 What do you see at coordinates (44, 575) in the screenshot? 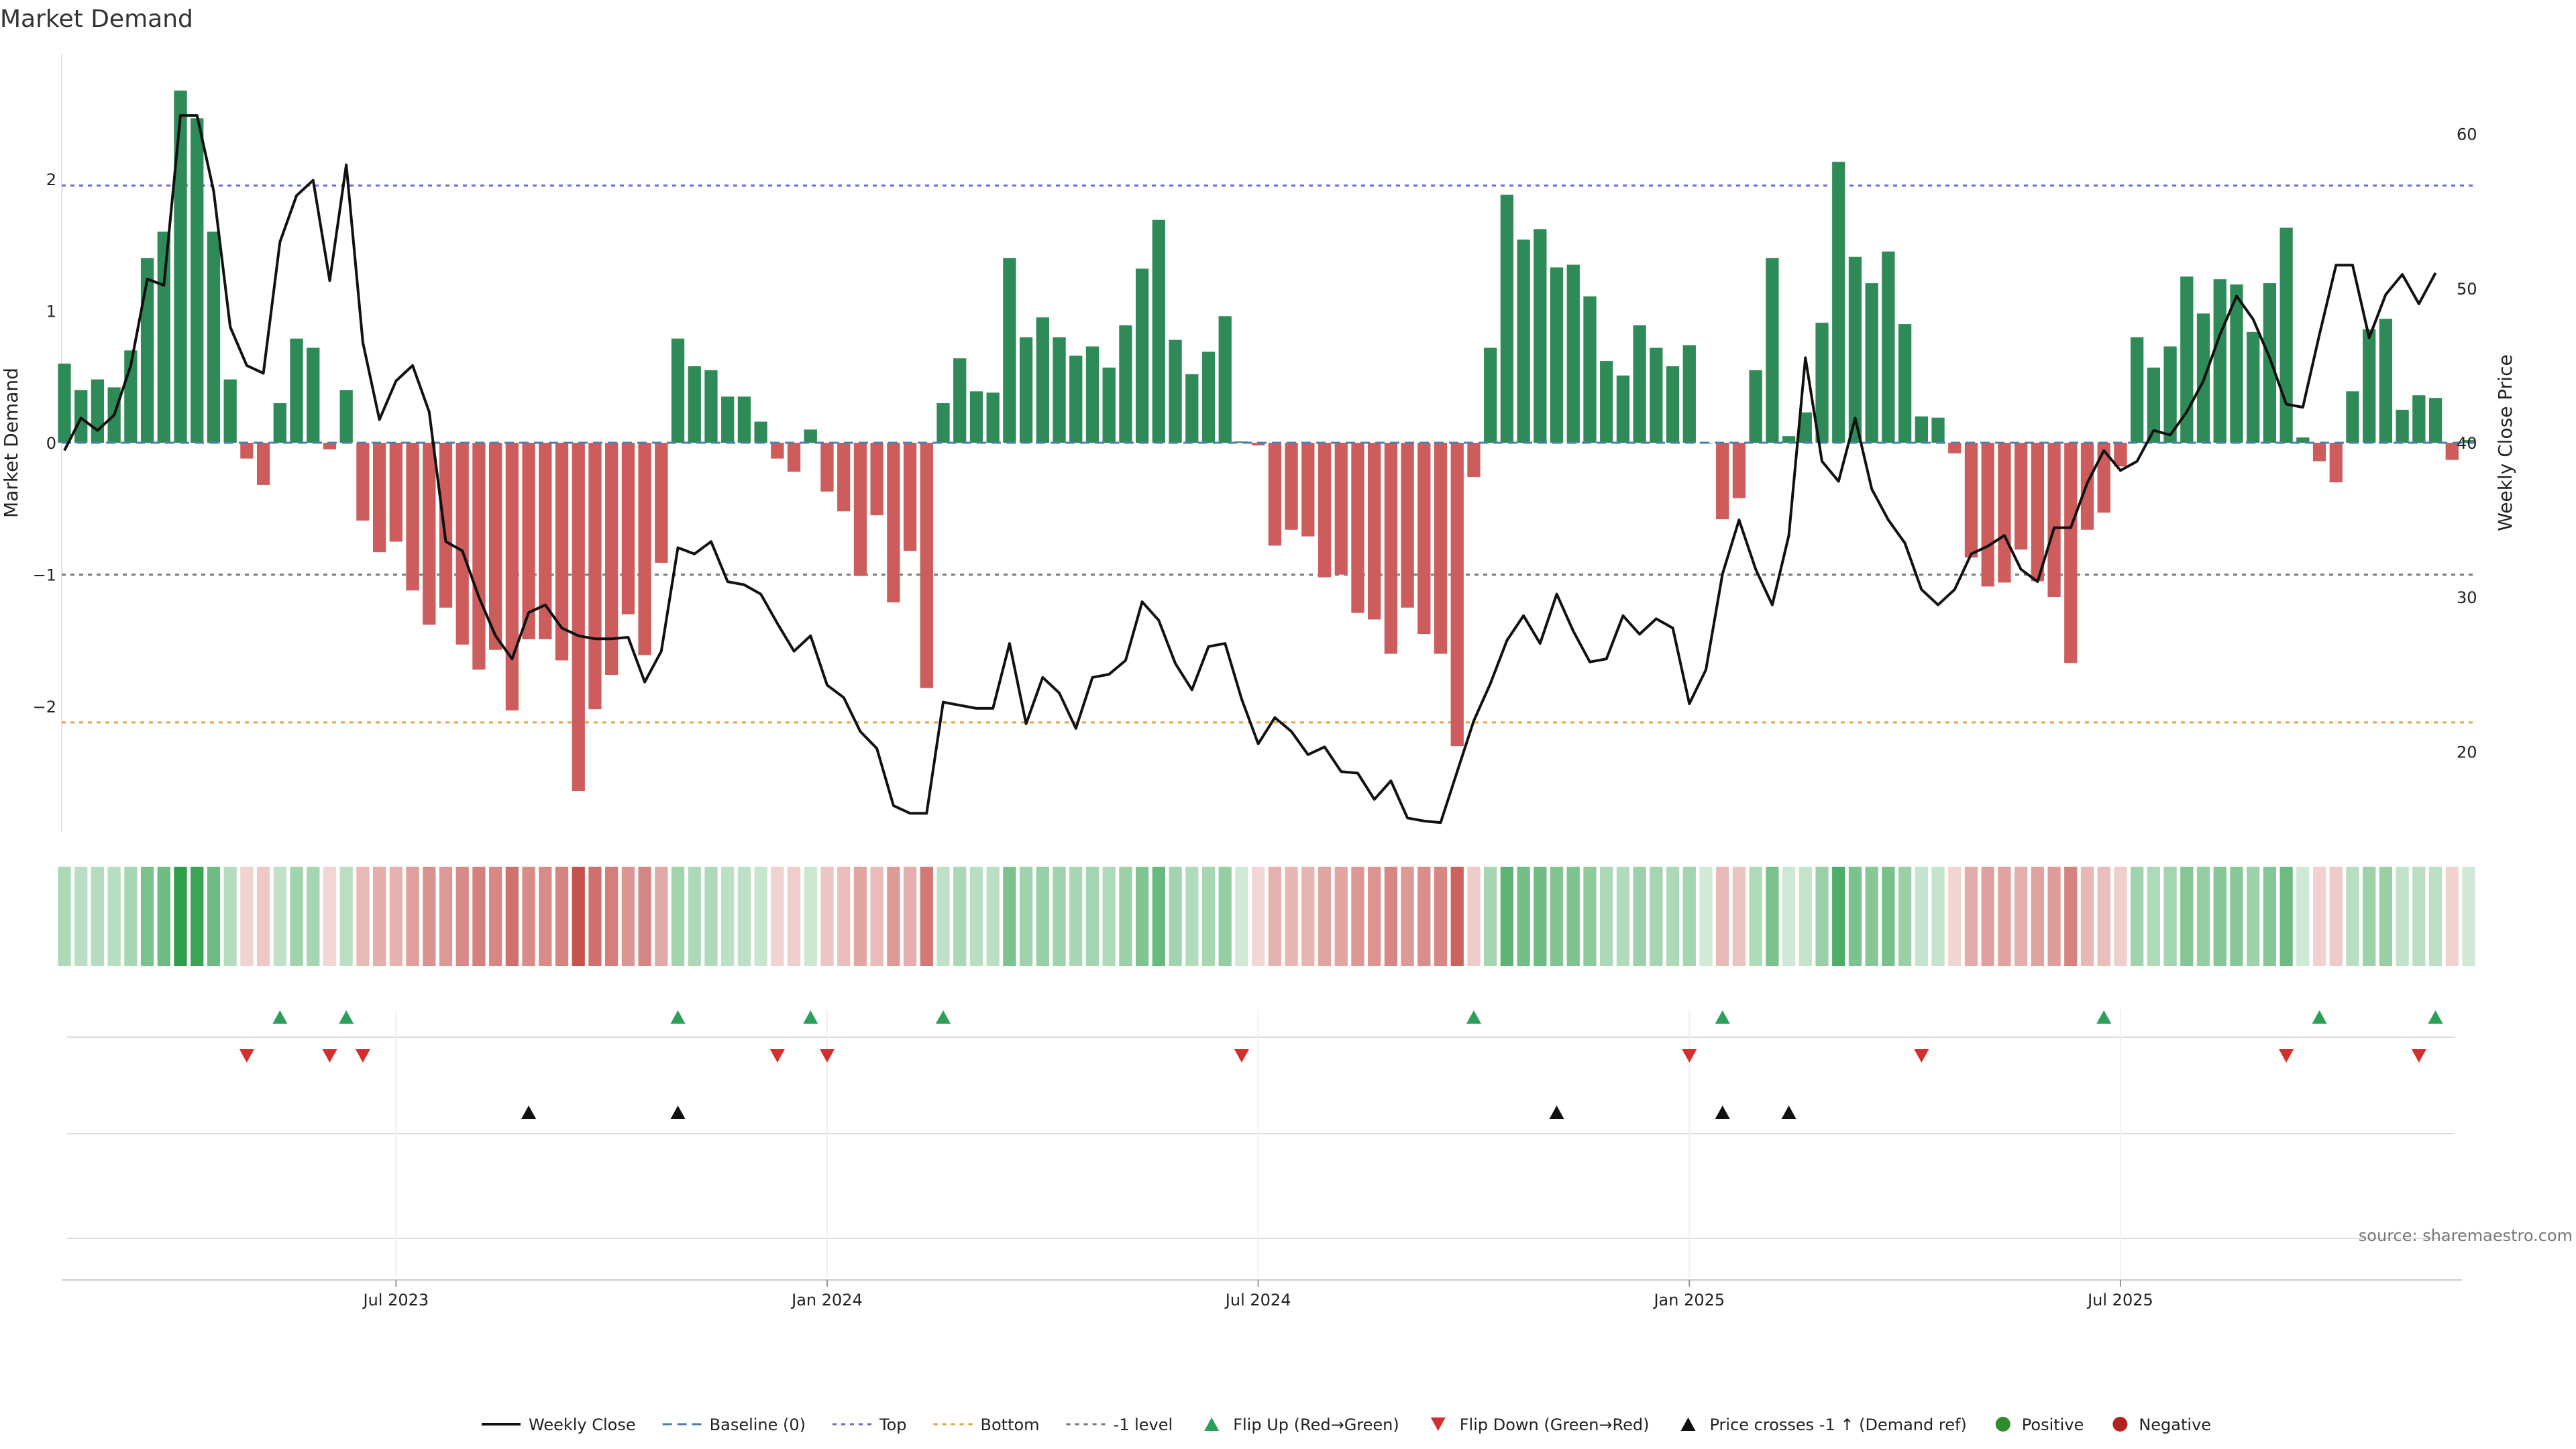
I see `left-tick-label: −1` at bounding box center [44, 575].